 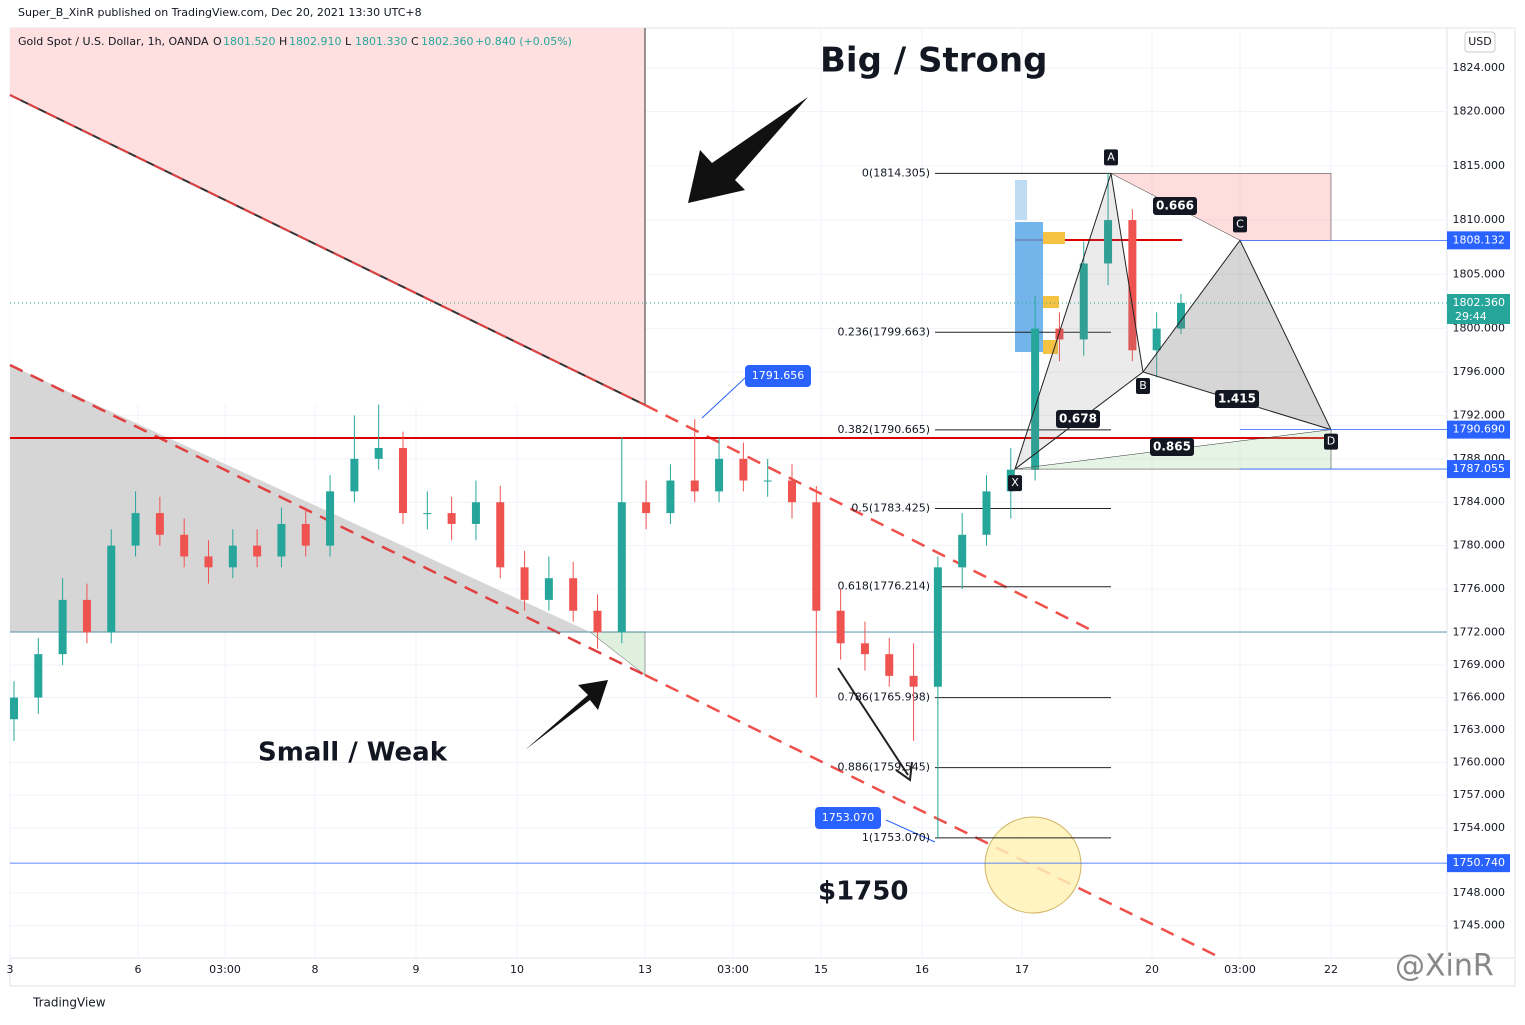 What do you see at coordinates (517, 969) in the screenshot?
I see `x-tick-label: 10` at bounding box center [517, 969].